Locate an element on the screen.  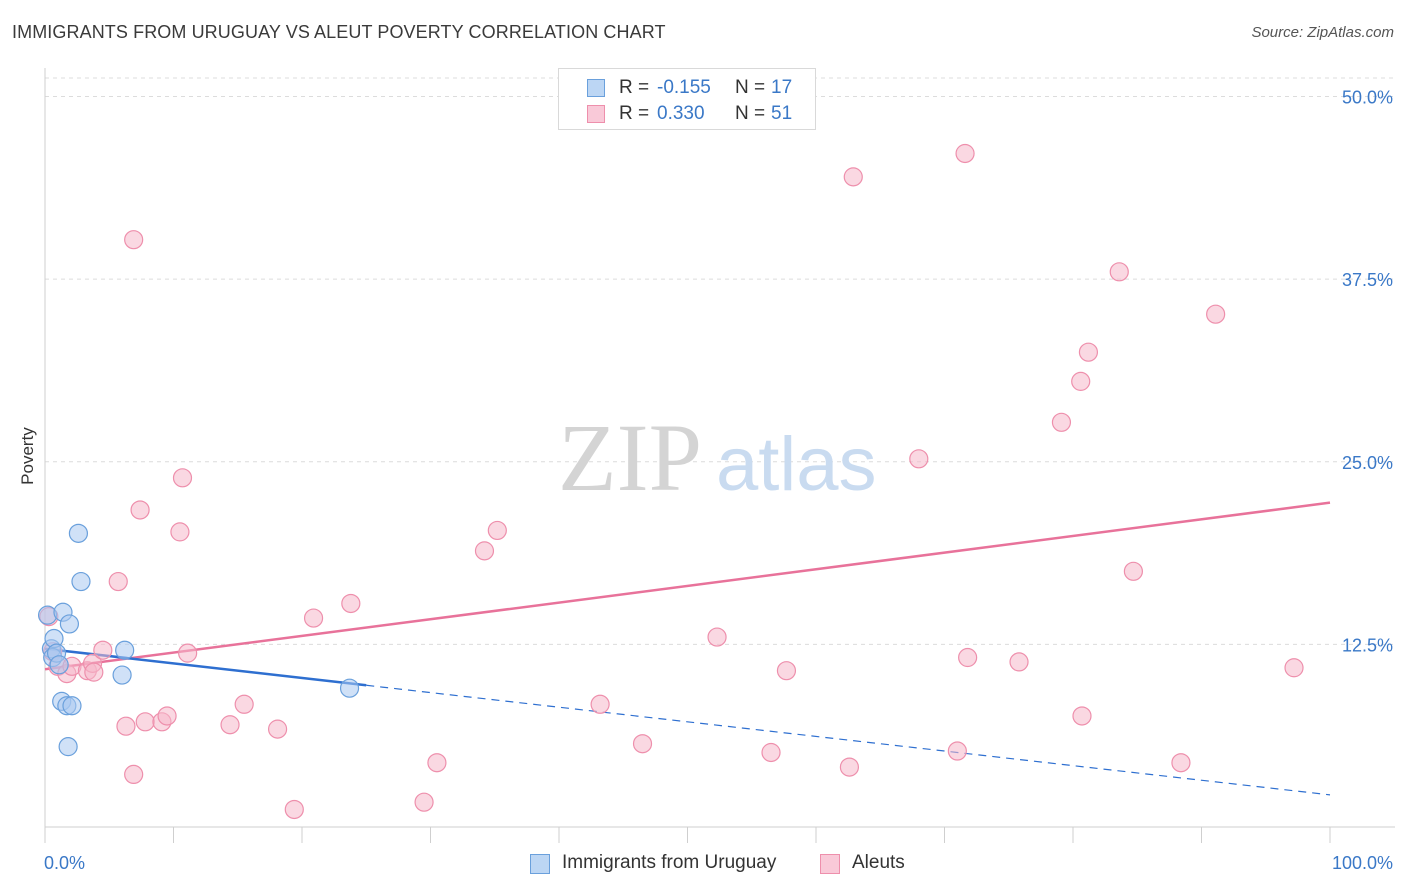
legend-label: Aleuts is located at coordinates (878, 862).